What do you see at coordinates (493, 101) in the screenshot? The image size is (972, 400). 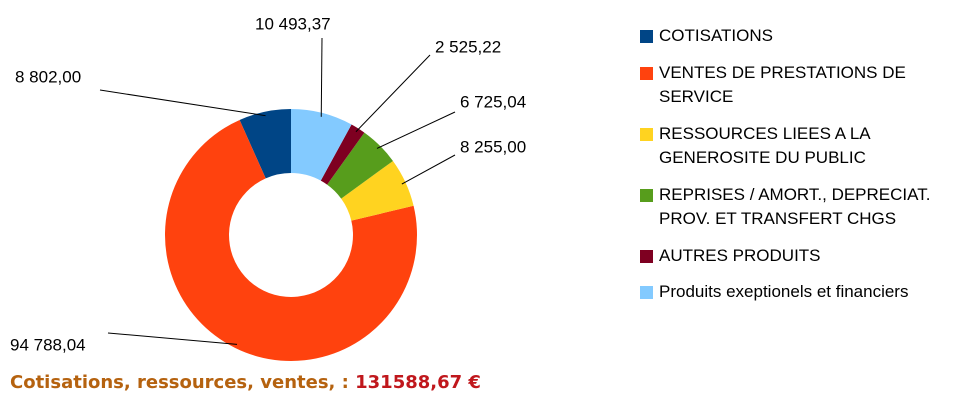 I see `value-label: 6 725,04` at bounding box center [493, 101].